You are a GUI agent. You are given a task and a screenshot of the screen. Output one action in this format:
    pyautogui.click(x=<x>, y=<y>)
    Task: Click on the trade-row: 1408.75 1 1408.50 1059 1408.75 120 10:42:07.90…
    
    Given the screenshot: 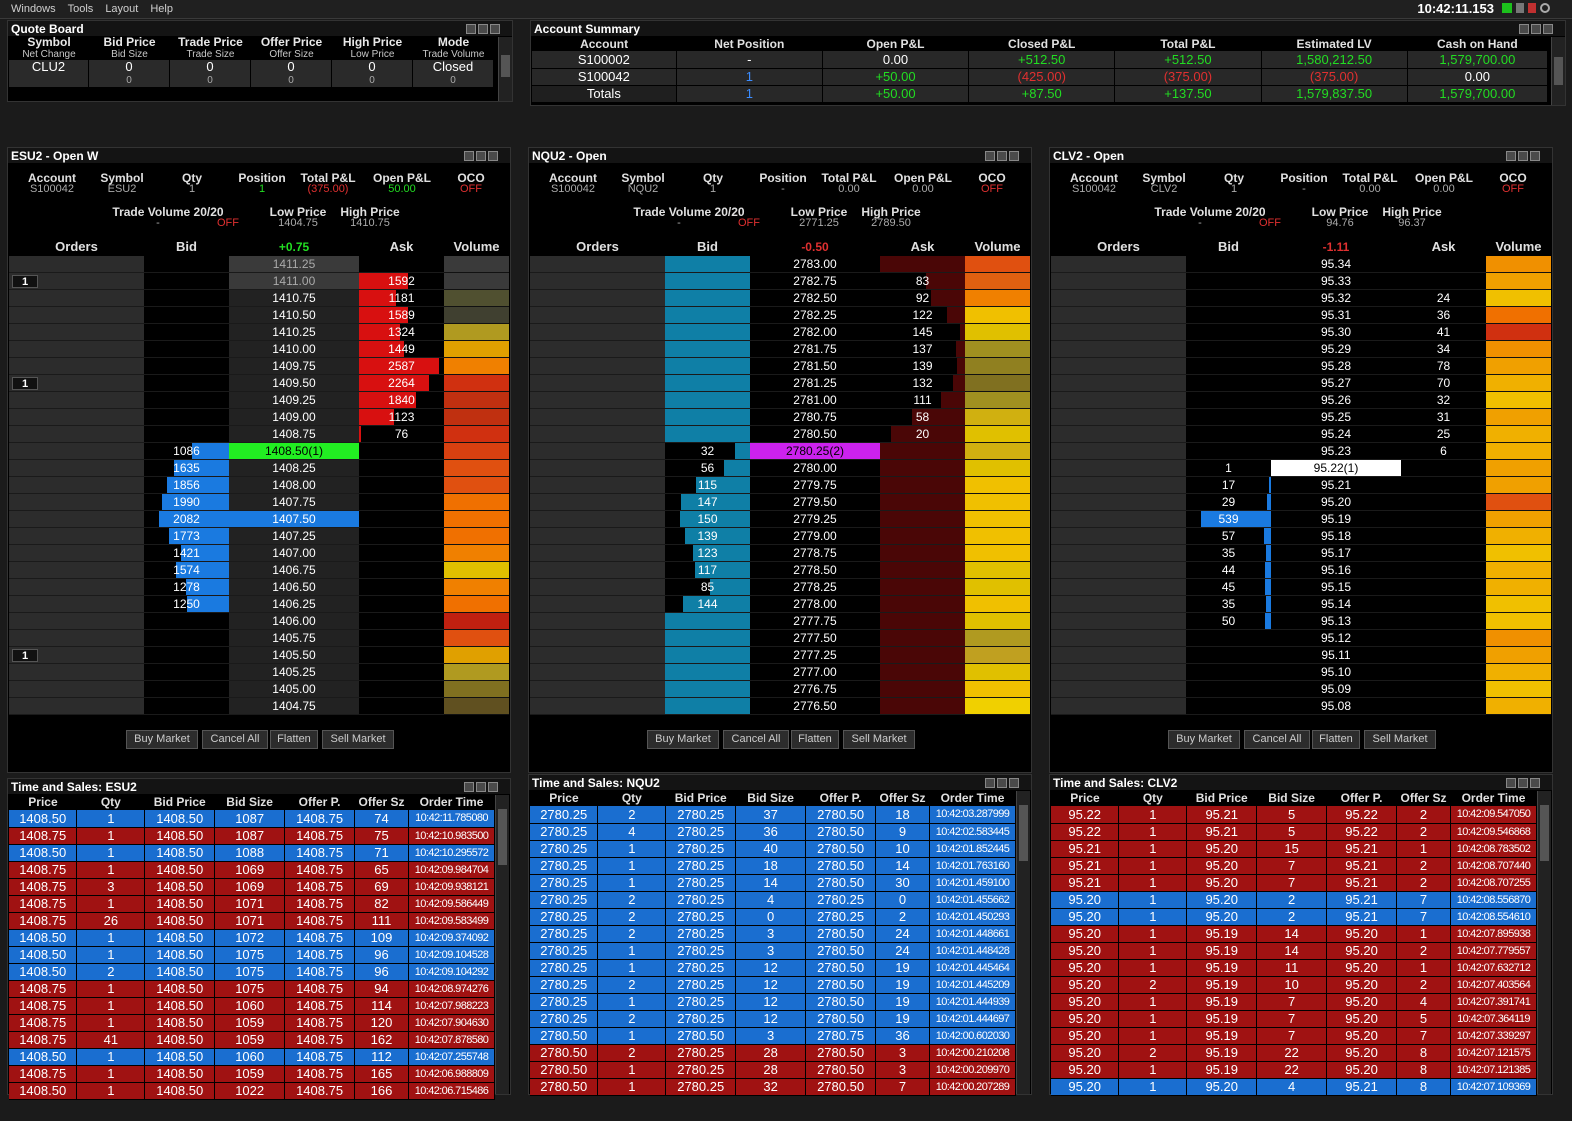 What is the action you would take?
    pyautogui.click(x=252, y=1023)
    